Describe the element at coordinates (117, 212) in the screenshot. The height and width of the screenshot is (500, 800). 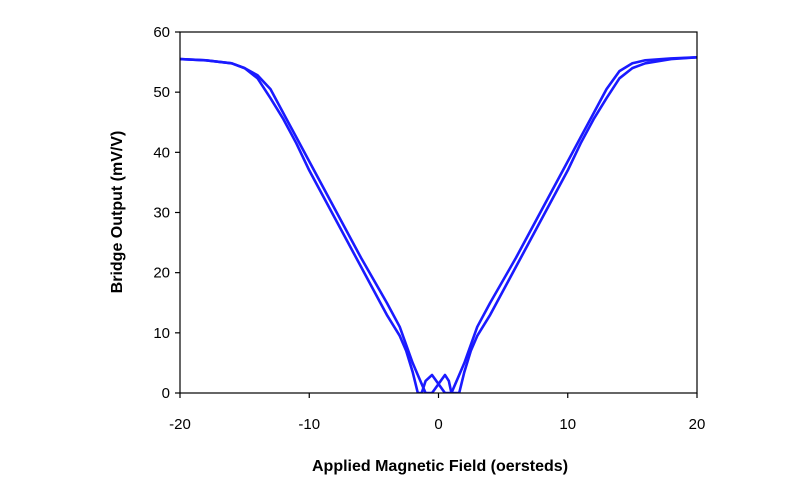
I see `y-axis-title: Bridge Output (mV/V)` at that location.